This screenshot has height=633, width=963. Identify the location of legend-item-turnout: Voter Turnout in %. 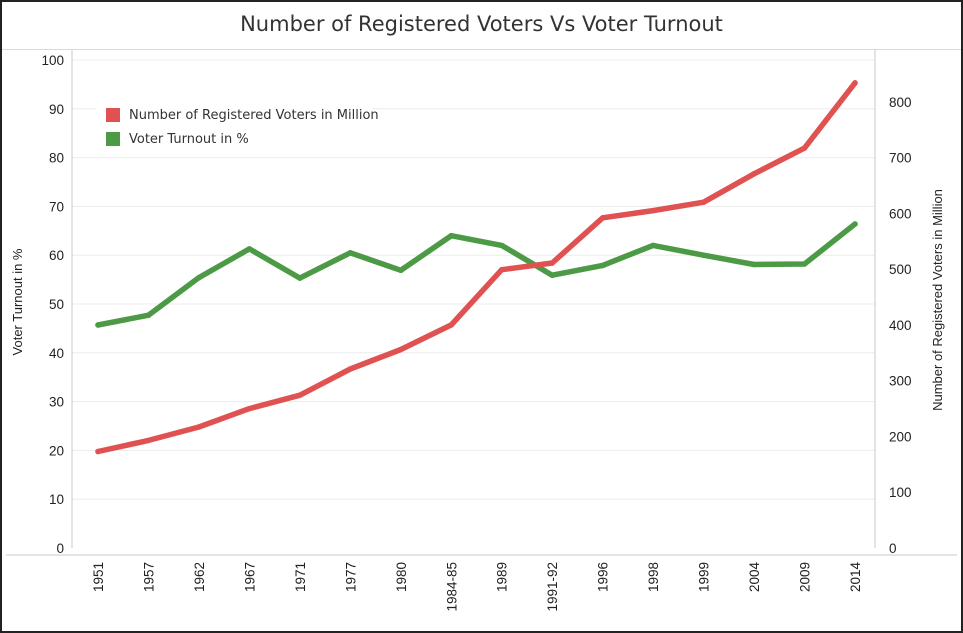
(177, 139).